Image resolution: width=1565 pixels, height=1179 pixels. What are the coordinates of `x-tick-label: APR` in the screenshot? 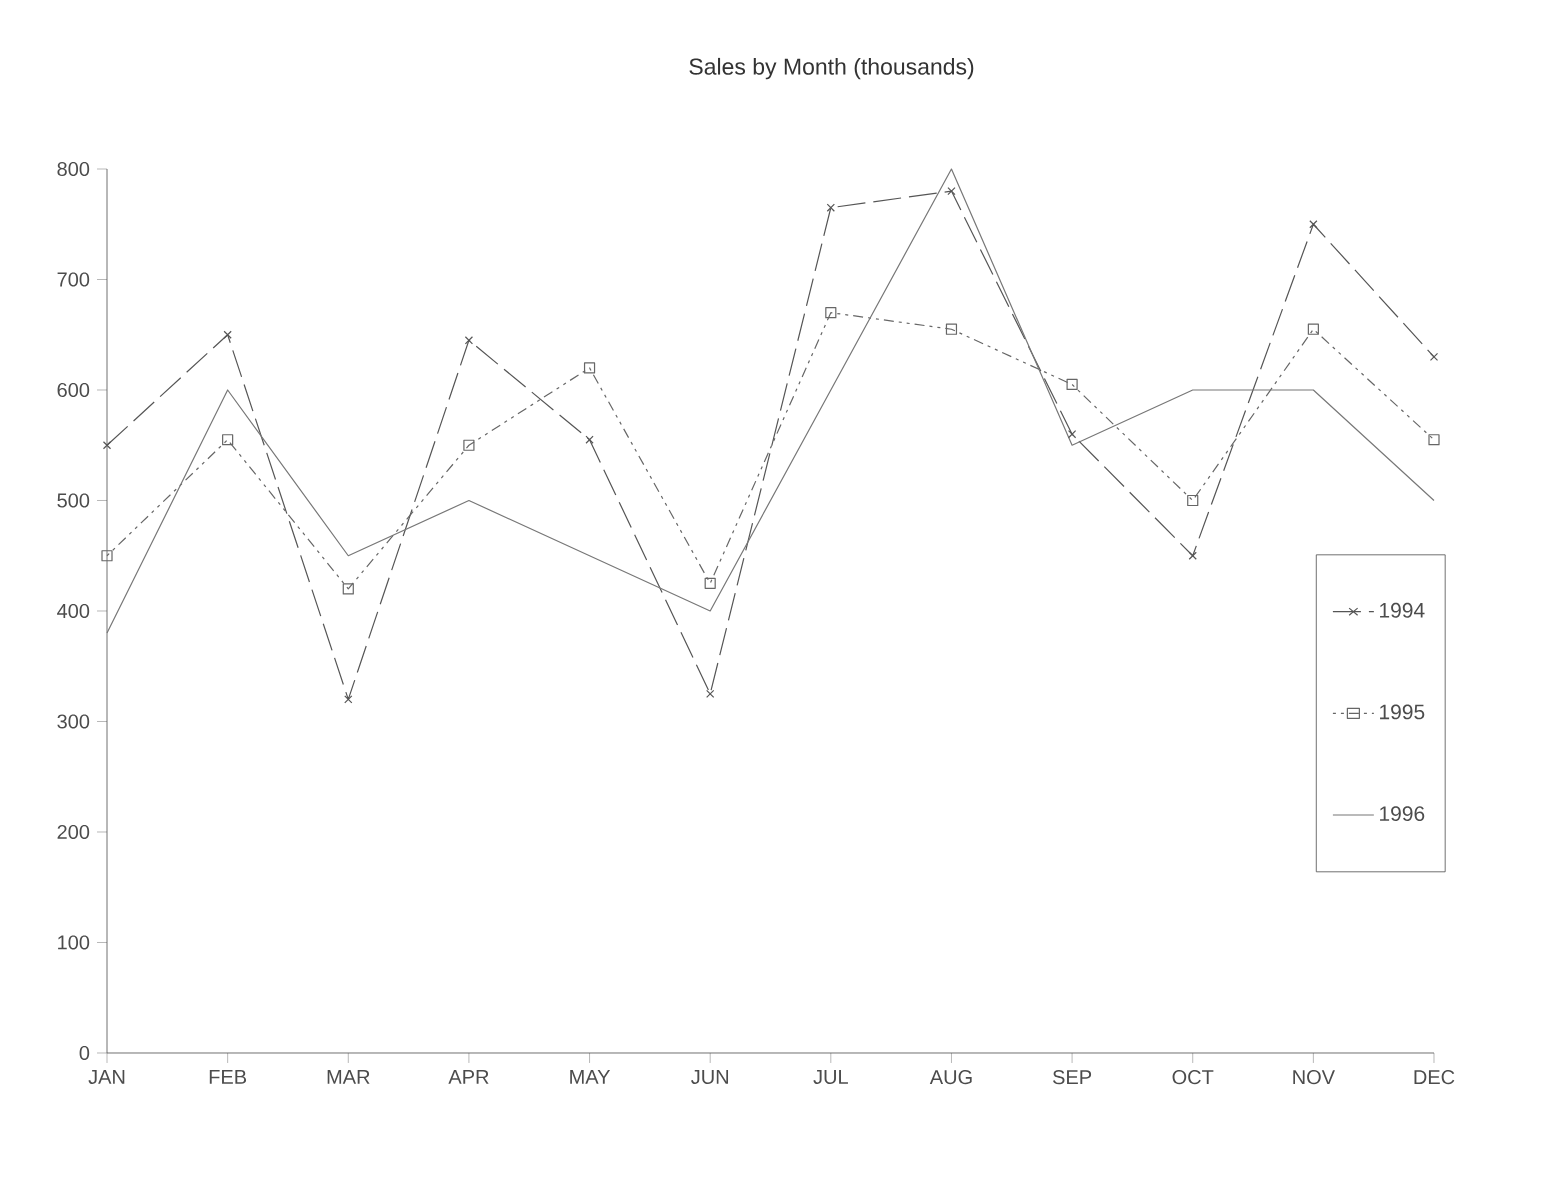 It's located at (468, 1077).